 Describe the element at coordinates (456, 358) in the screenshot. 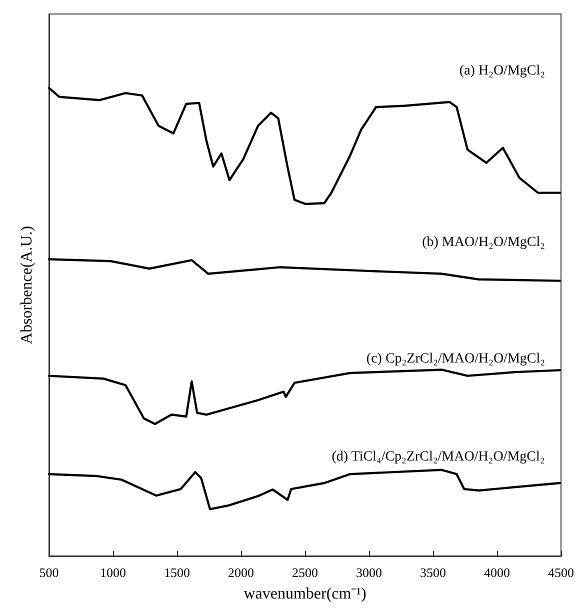

I see `series-label: (c) Cp₂ZrCl₂/MAO/H₂O/MgCl₂` at that location.